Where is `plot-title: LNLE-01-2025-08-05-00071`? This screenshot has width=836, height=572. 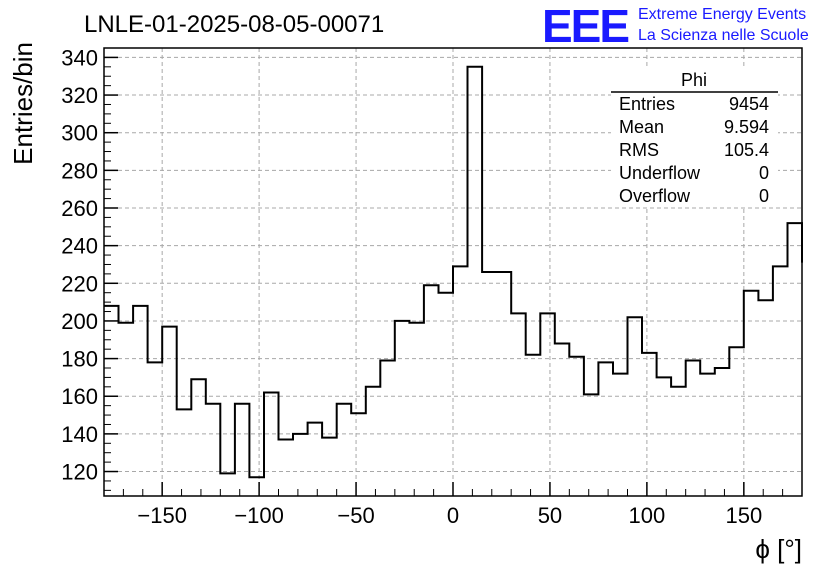 plot-title: LNLE-01-2025-08-05-00071 is located at coordinates (234, 24).